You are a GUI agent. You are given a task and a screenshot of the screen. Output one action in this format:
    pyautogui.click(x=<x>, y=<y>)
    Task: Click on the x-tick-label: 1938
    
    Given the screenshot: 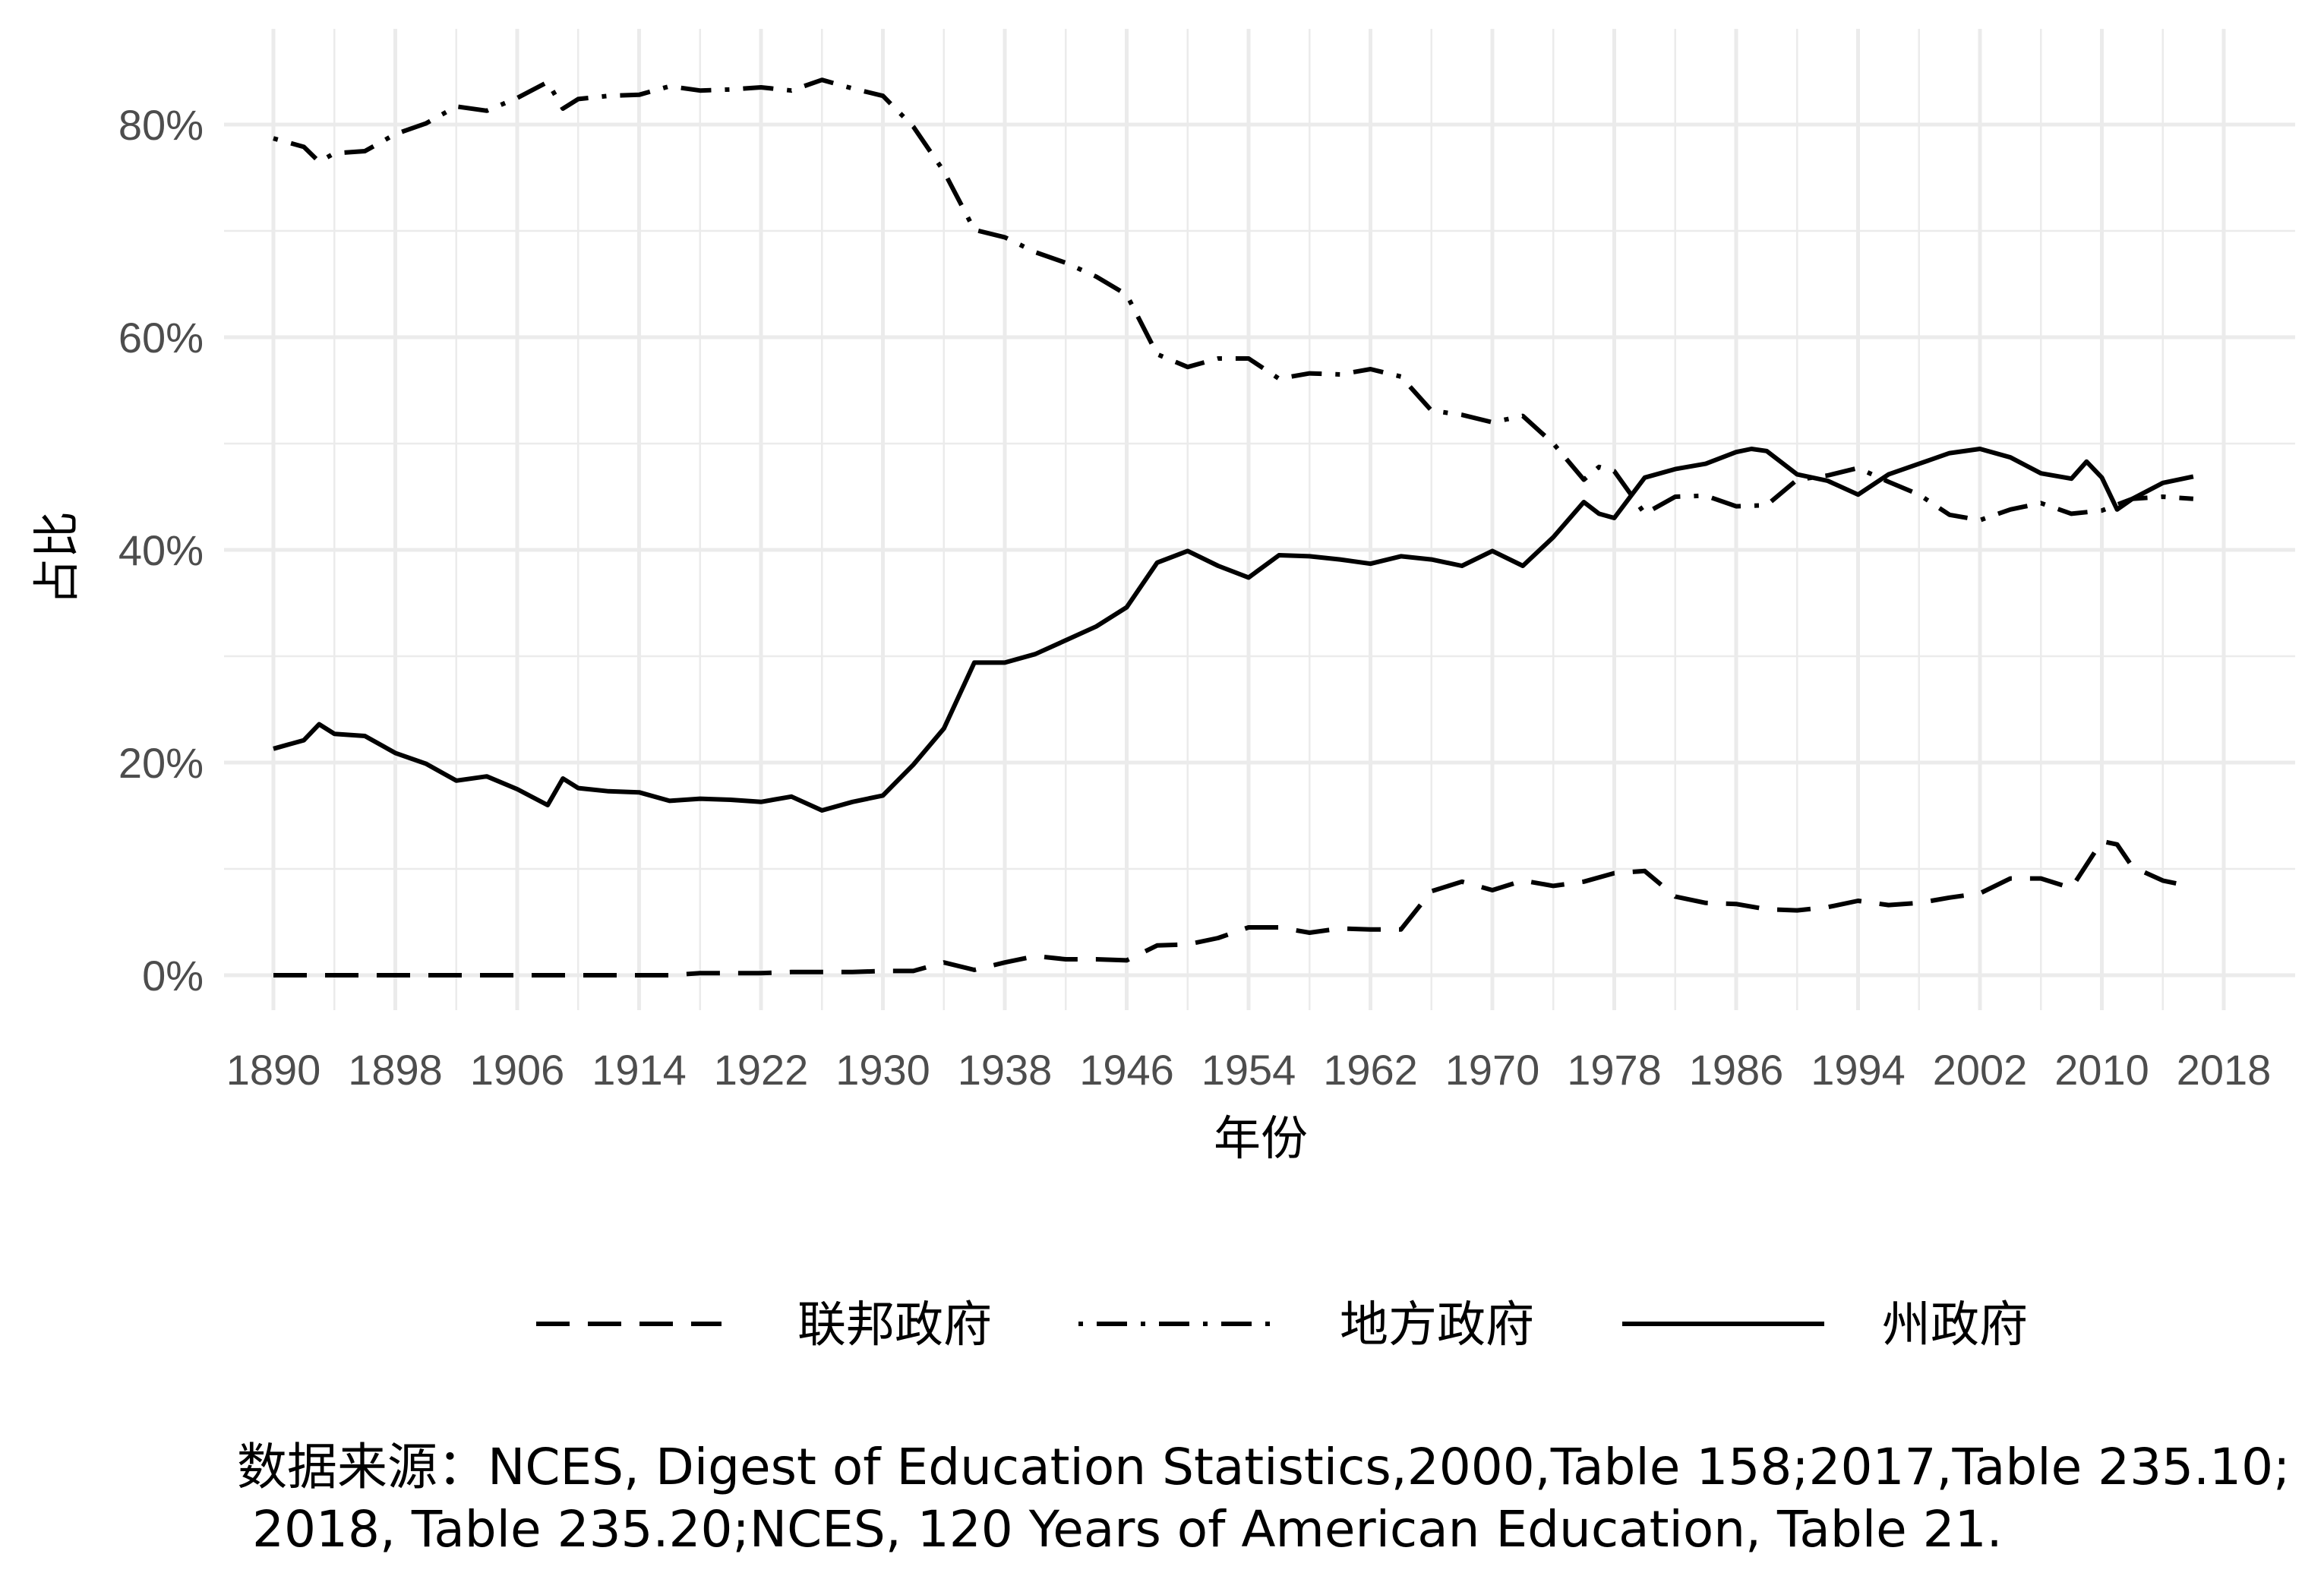 What is the action you would take?
    pyautogui.click(x=1006, y=1070)
    